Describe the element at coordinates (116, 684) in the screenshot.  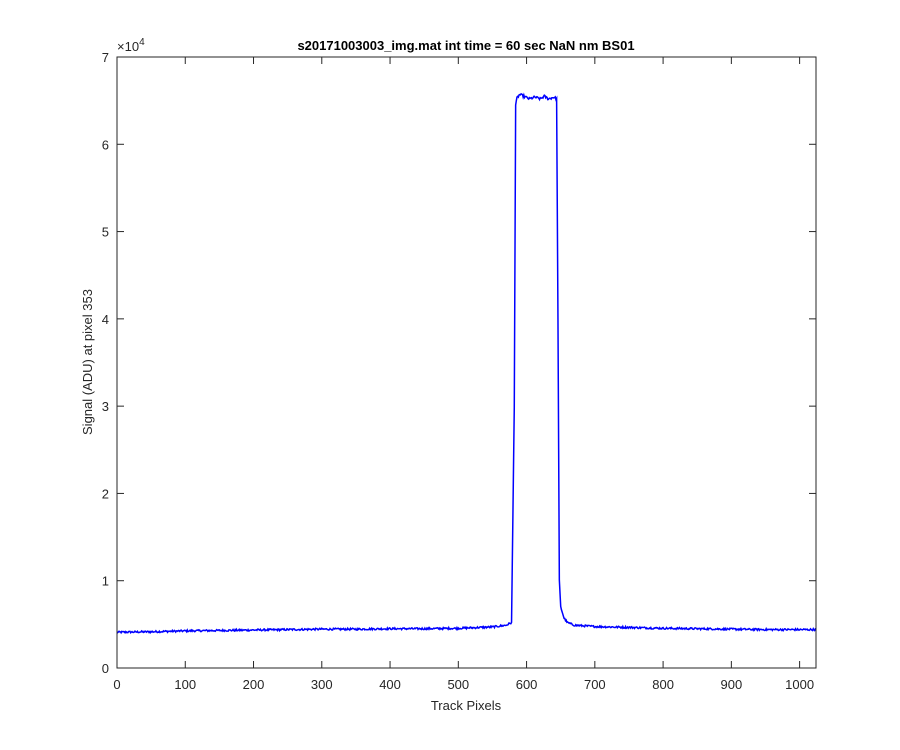
I see `x-tick-label: 0` at that location.